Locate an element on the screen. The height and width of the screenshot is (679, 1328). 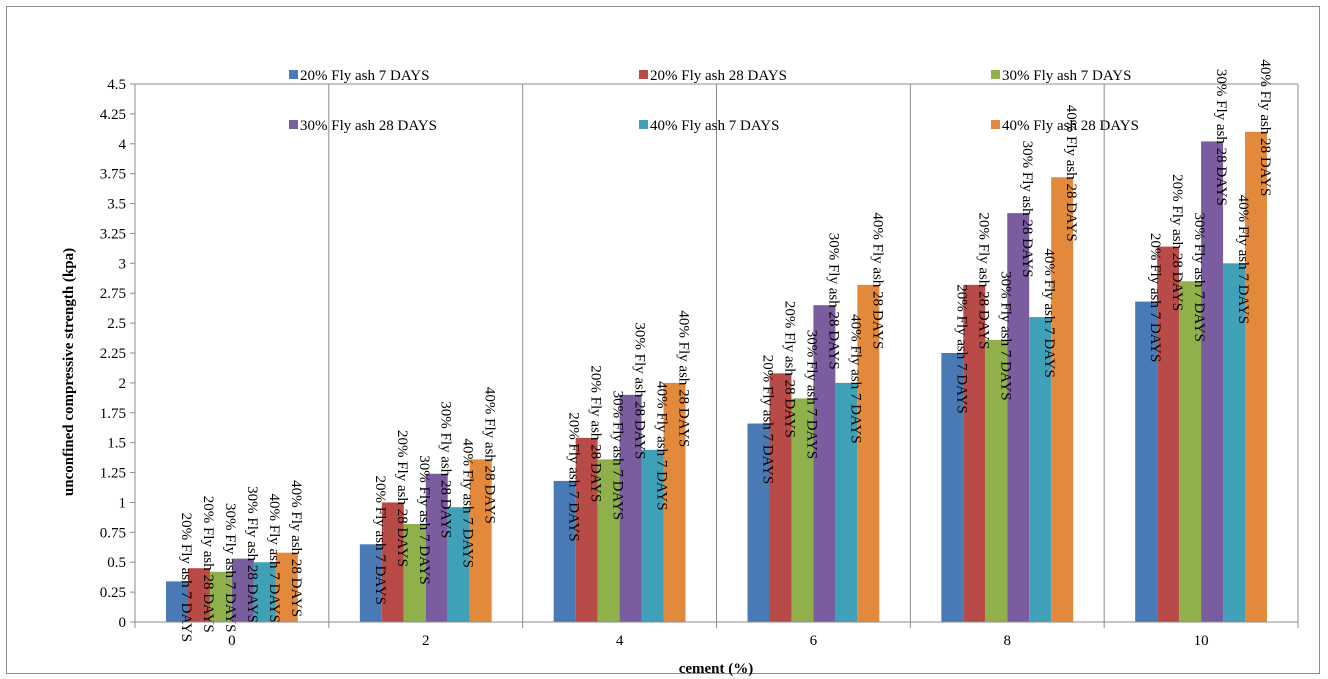
y-tick-label: 1 is located at coordinates (123, 503).